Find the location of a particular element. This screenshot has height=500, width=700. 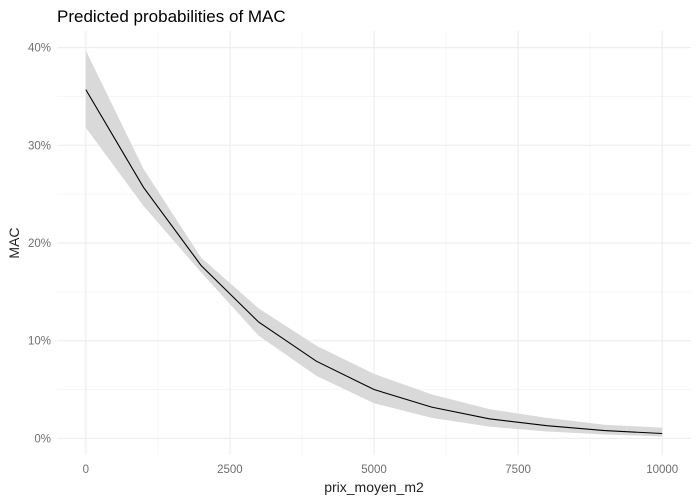

y-tick-label: 10% is located at coordinates (39, 342).